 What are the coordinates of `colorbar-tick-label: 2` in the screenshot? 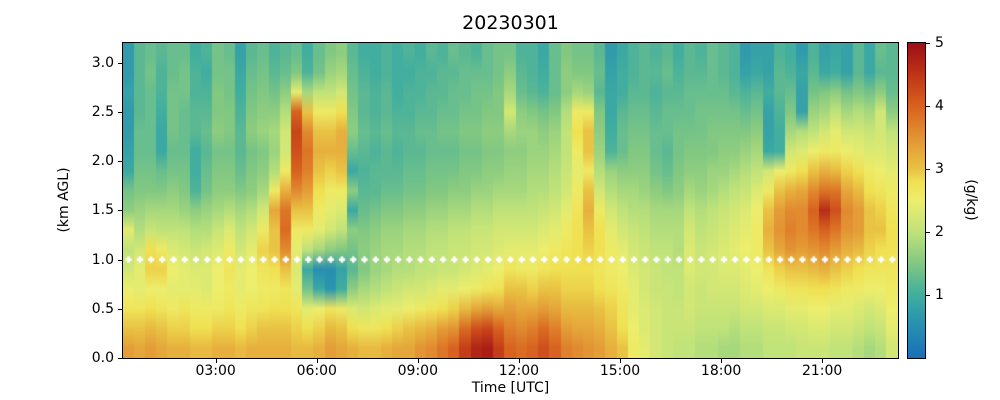 It's located at (939, 232).